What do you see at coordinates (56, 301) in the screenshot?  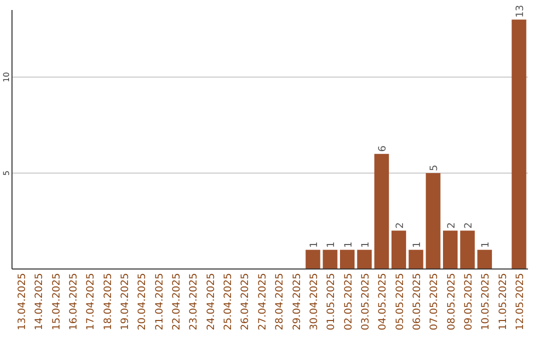 I see `x-tick-label: 15.04.2025` at bounding box center [56, 301].